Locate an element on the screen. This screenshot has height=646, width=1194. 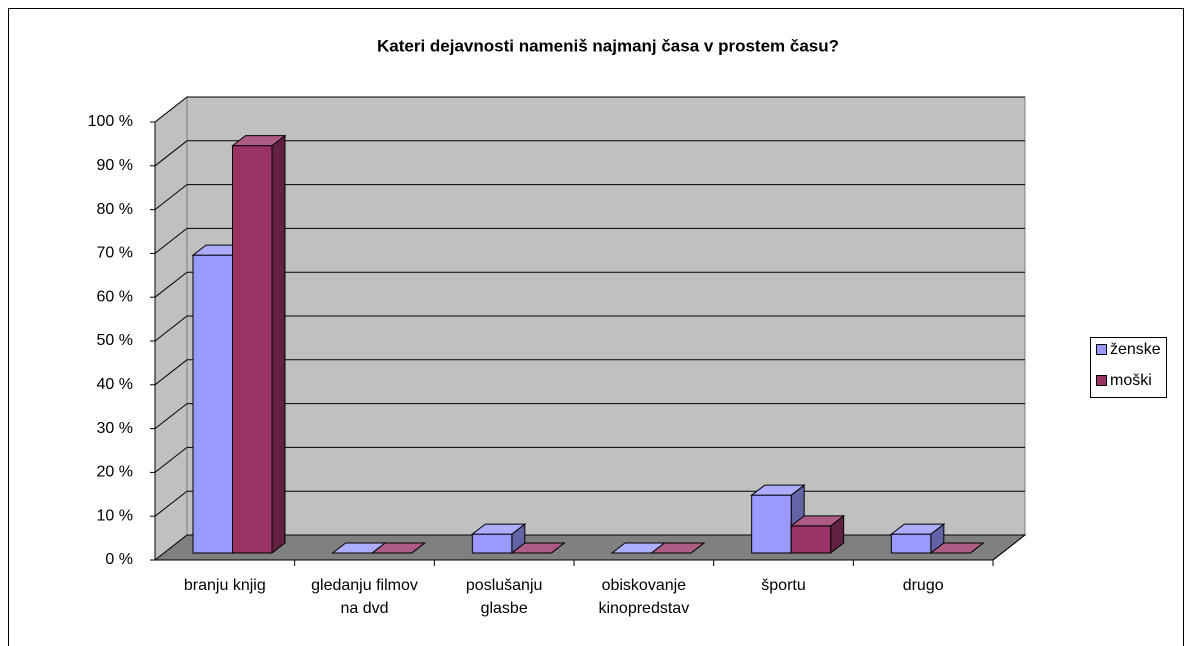
x-tick-label: poslušanju glasbe is located at coordinates (504, 597).